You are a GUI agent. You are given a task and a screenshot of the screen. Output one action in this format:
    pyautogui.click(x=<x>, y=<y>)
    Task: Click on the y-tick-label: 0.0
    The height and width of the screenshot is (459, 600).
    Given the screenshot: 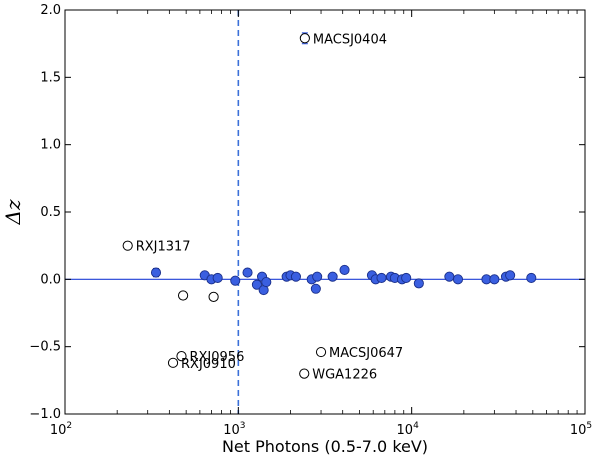 What is the action you would take?
    pyautogui.click(x=50, y=279)
    